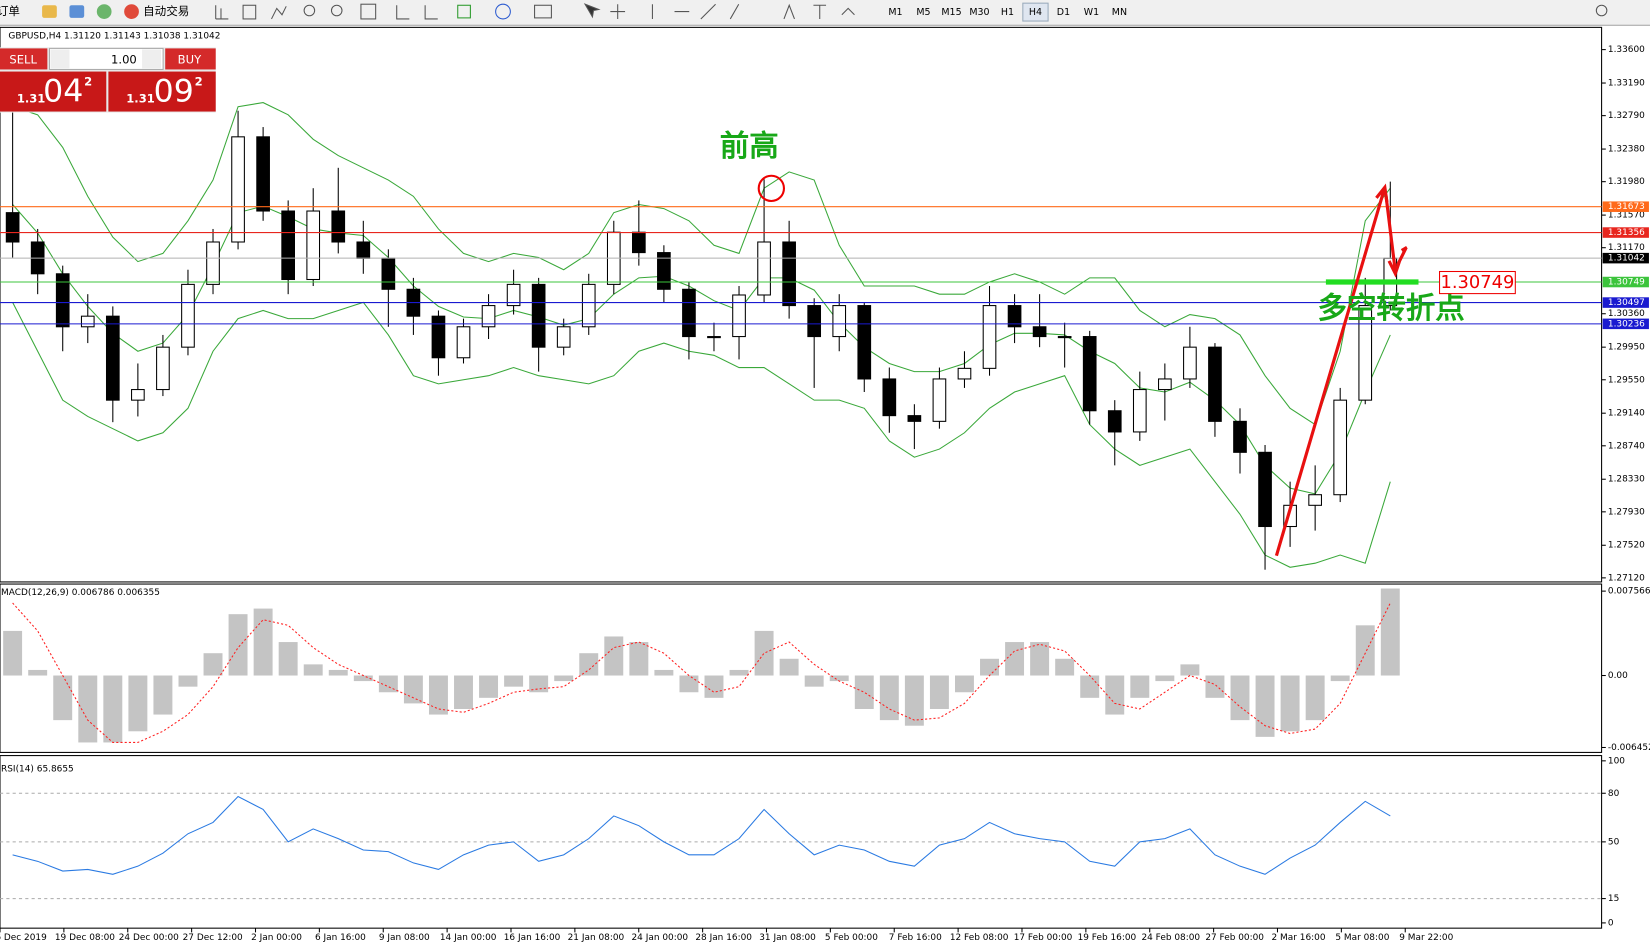 This screenshot has height=945, width=1650. What do you see at coordinates (1626, 414) in the screenshot?
I see `y-tick-label: 1.29140` at bounding box center [1626, 414].